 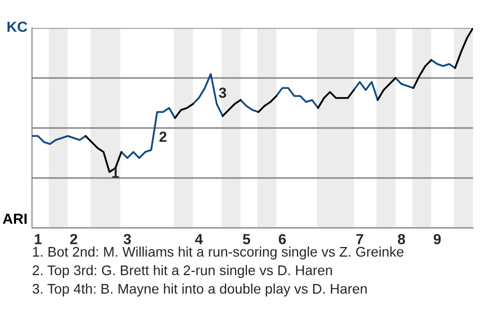 What do you see at coordinates (437, 239) in the screenshot?
I see `x-tick-label: 9` at bounding box center [437, 239].